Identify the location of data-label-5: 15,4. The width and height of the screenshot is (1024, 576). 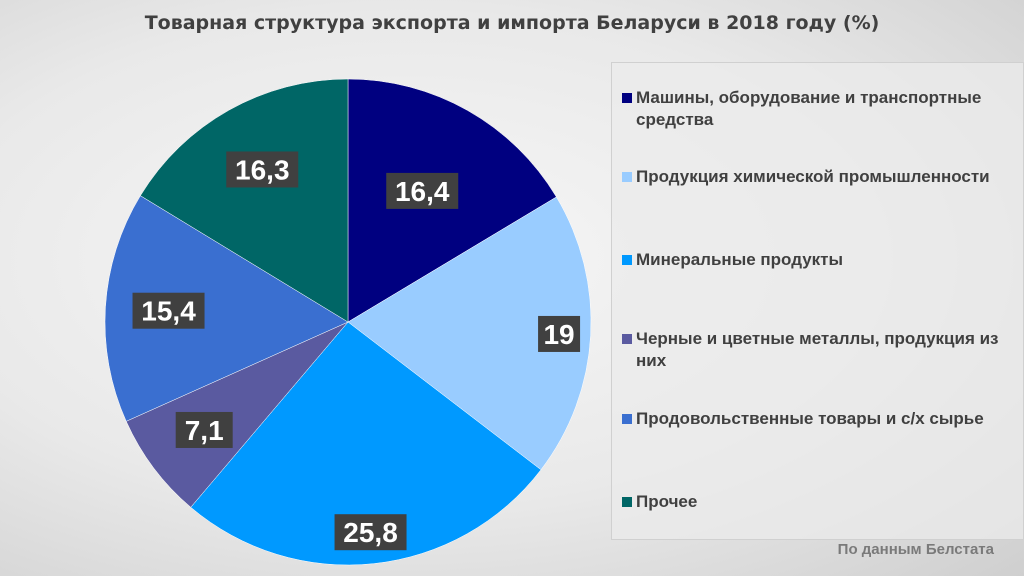
(168, 310).